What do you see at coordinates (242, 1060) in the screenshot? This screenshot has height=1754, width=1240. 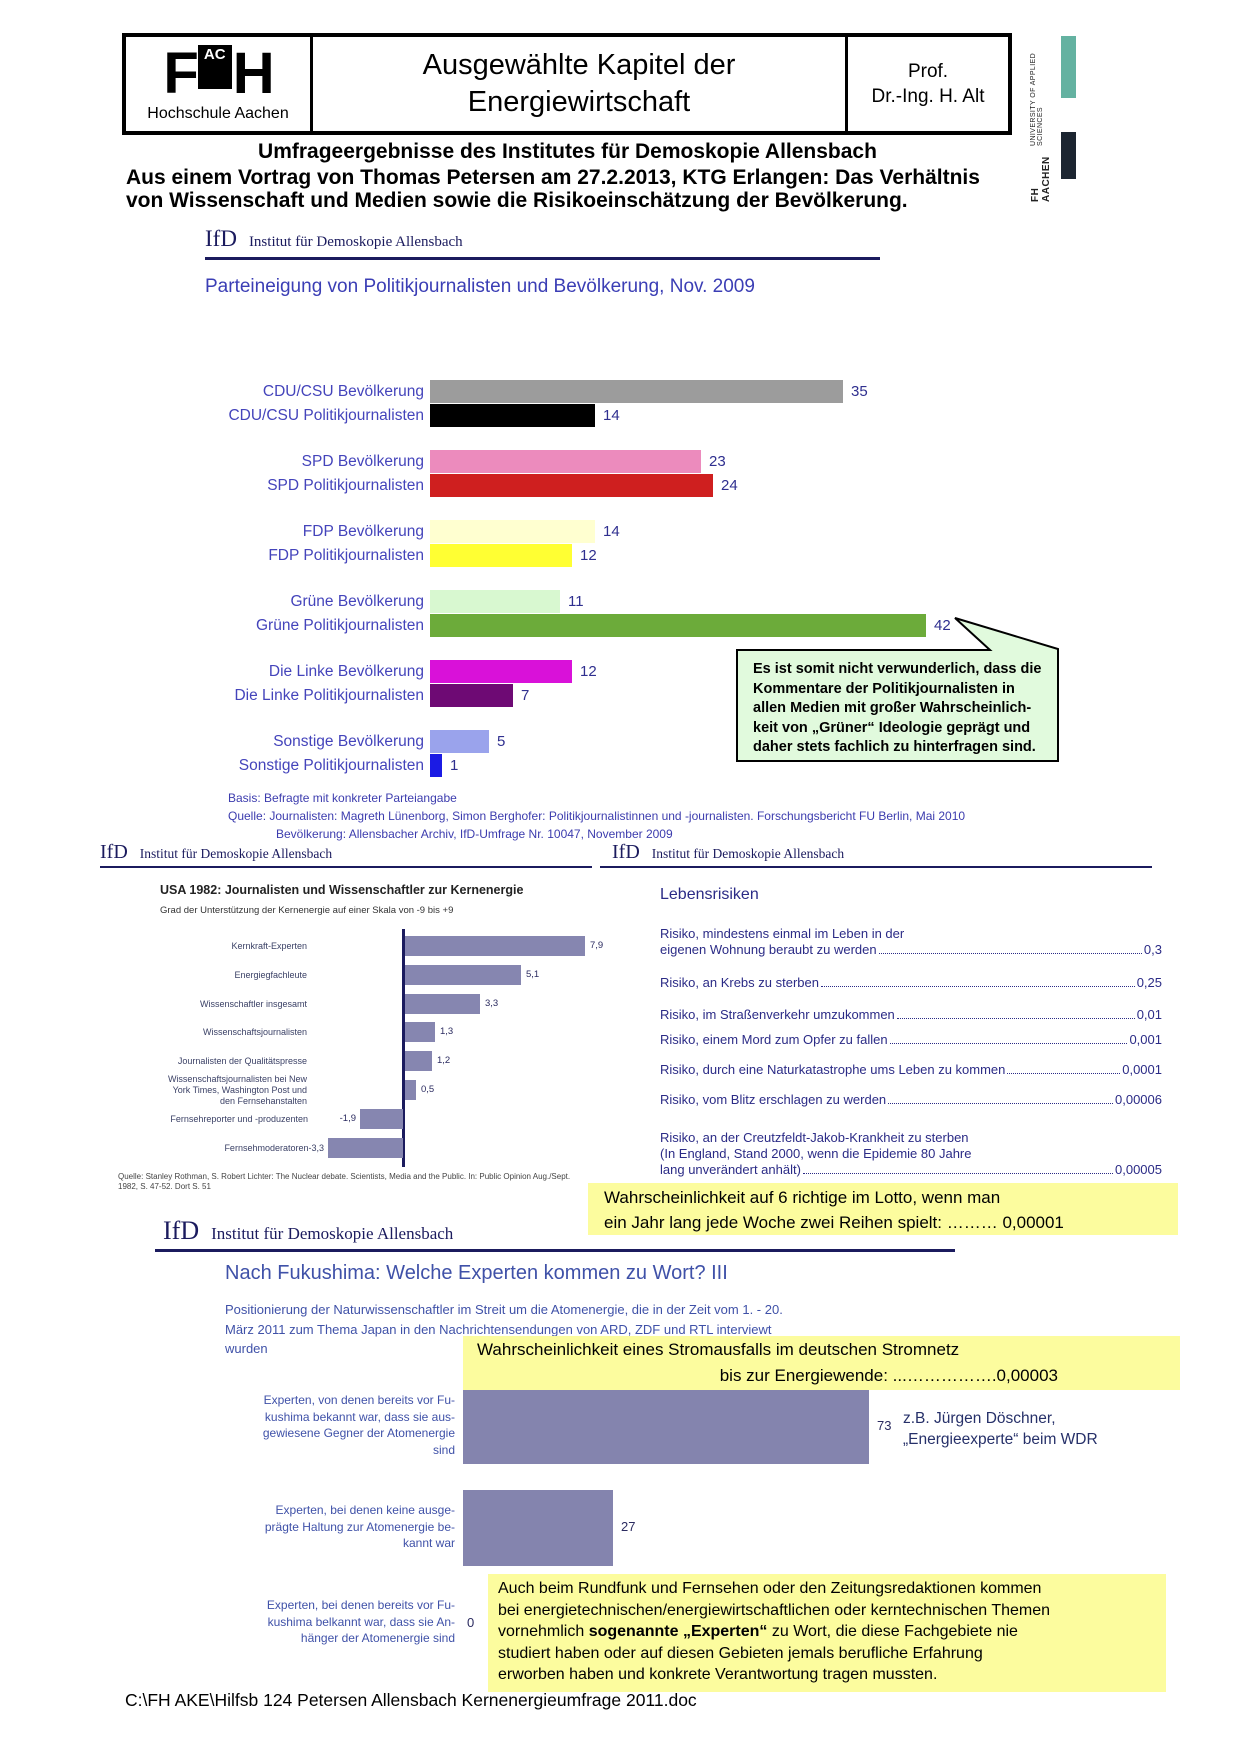 I see `usa-row-label: Journalisten der Qualitätspresse` at bounding box center [242, 1060].